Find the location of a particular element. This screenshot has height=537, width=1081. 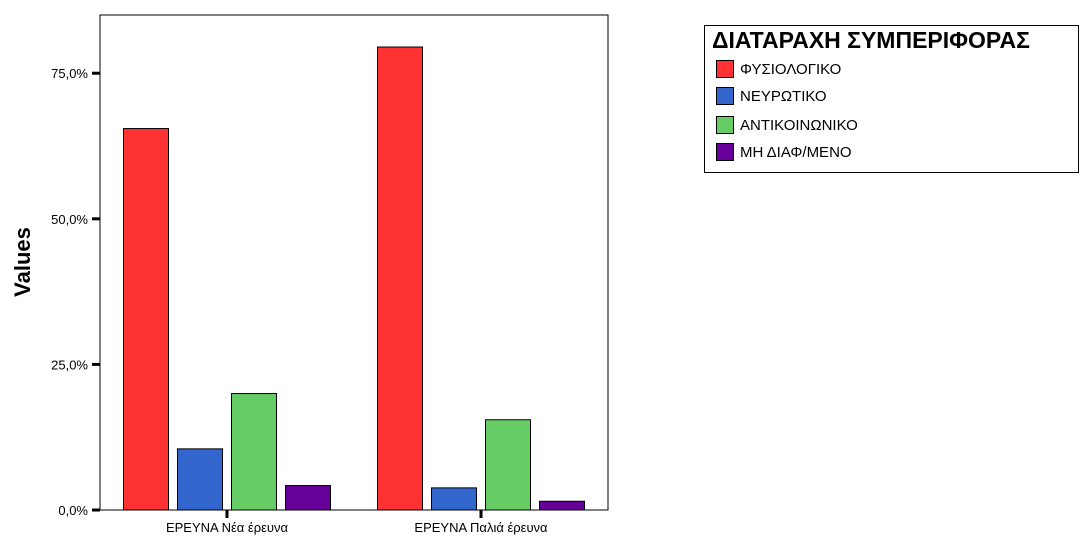

x-tick-label: ΕΡΕΥΝΑ Νέα έρευνα is located at coordinates (227, 527).